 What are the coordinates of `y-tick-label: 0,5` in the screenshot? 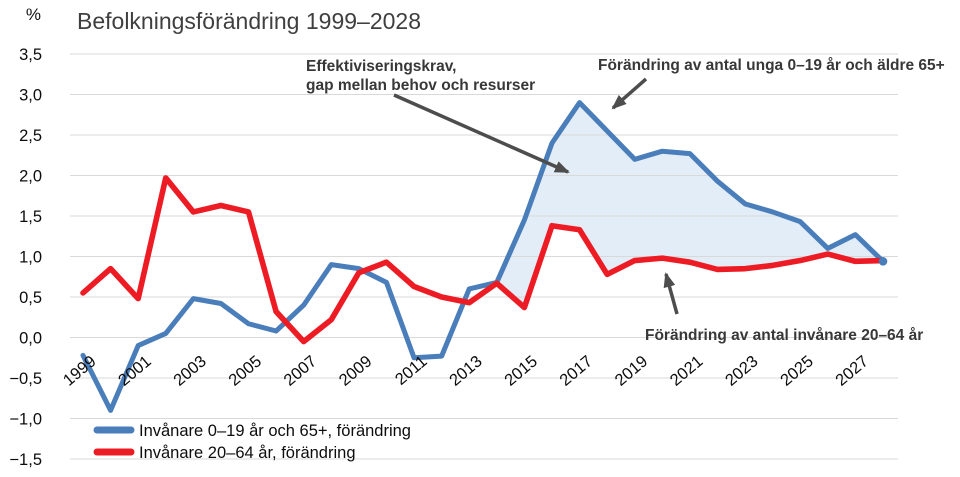 It's located at (30, 298).